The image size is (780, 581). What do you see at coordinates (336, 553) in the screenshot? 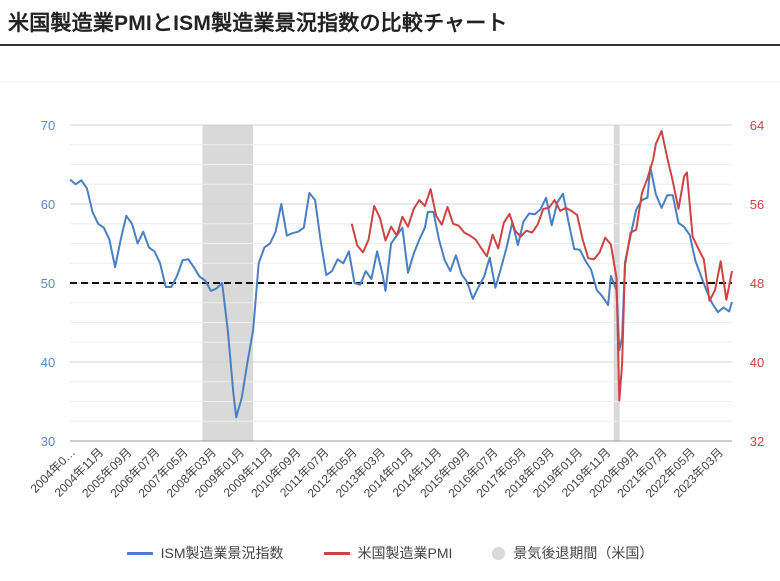
I see `legend-swatch-pmi` at bounding box center [336, 553].